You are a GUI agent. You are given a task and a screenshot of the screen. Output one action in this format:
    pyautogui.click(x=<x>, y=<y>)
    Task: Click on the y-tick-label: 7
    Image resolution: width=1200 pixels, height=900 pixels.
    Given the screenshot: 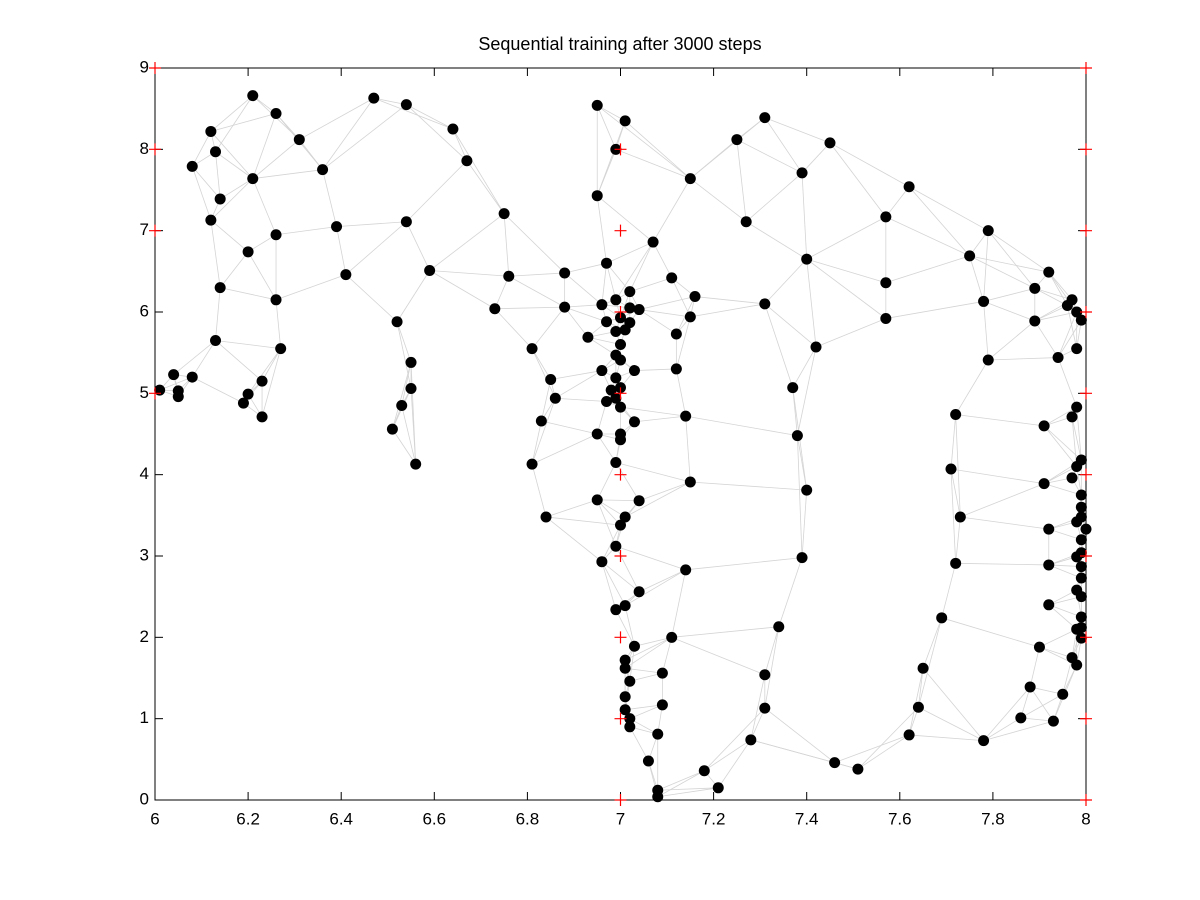 What is the action you would take?
    pyautogui.click(x=144, y=229)
    